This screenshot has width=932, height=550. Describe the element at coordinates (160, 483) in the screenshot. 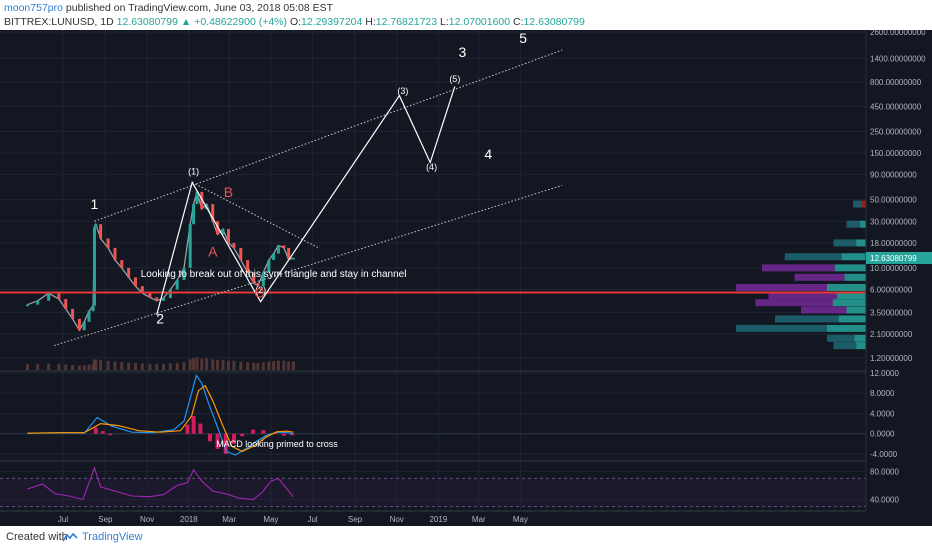

I see `rsi-line` at that location.